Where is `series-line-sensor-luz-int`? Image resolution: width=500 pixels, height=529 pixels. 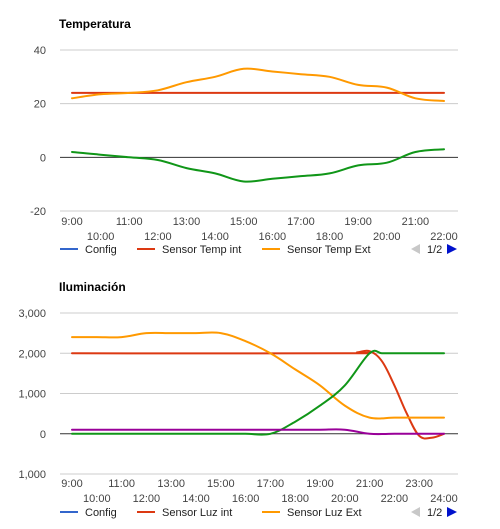
series-line-sensor-luz-int is located at coordinates (258, 394).